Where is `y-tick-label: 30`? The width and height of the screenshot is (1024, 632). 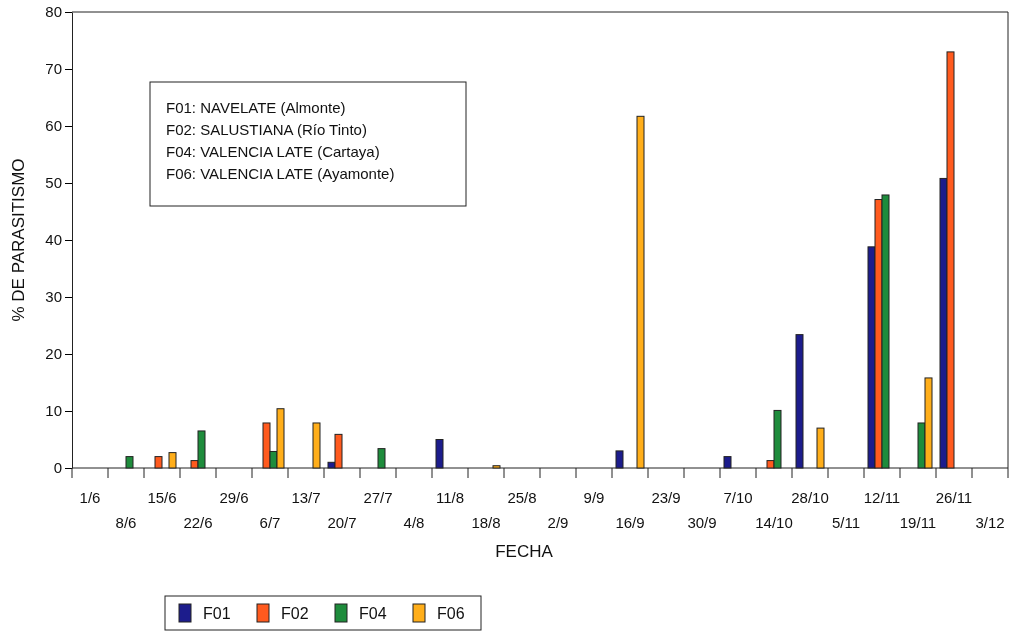 y-tick-label: 30 is located at coordinates (53, 297).